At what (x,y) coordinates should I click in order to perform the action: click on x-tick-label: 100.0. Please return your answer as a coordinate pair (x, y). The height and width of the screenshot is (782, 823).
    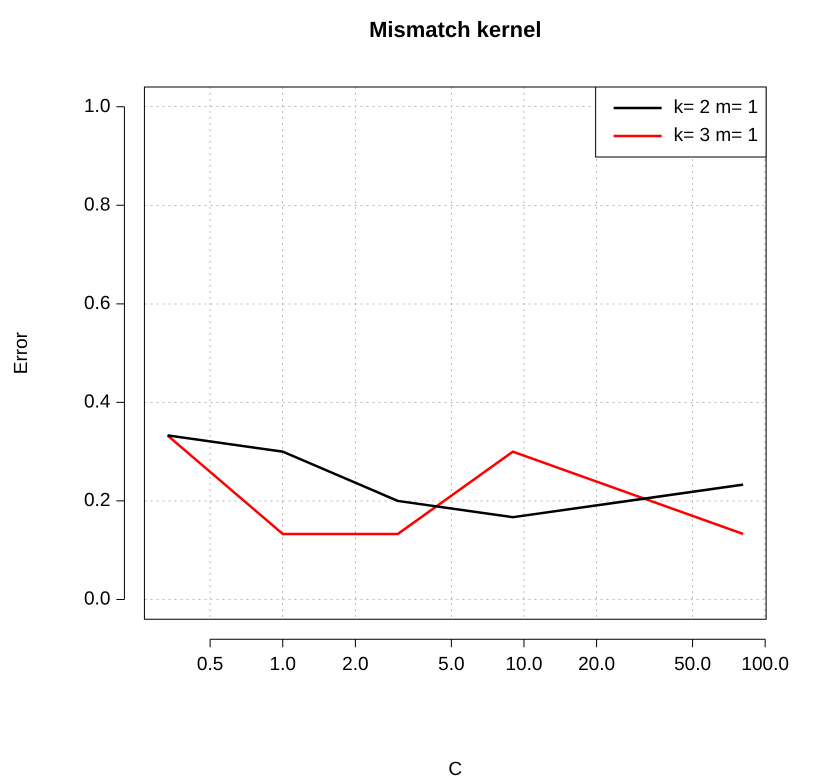
    Looking at the image, I should click on (765, 664).